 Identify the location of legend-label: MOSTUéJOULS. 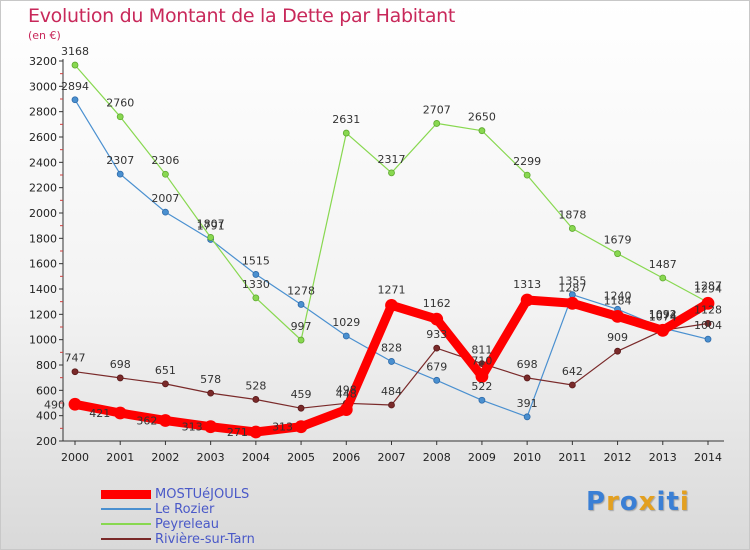
(202, 494).